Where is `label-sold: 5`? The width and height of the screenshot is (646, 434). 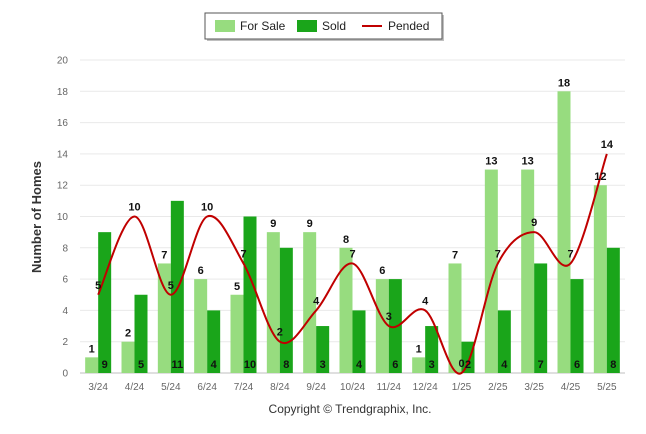
label-sold: 5 is located at coordinates (141, 365).